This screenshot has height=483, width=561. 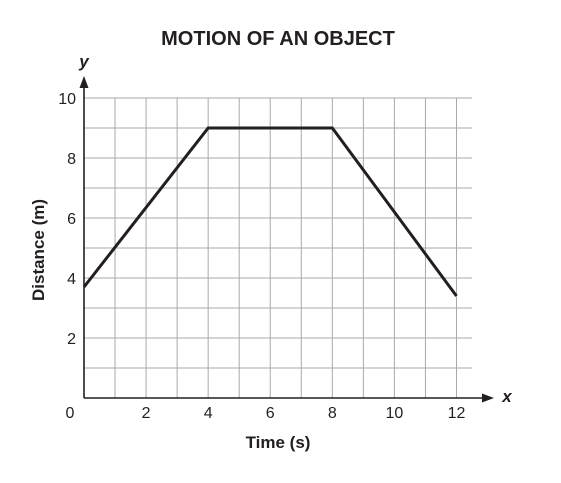 I want to click on x-tick-label: 10, so click(x=395, y=413).